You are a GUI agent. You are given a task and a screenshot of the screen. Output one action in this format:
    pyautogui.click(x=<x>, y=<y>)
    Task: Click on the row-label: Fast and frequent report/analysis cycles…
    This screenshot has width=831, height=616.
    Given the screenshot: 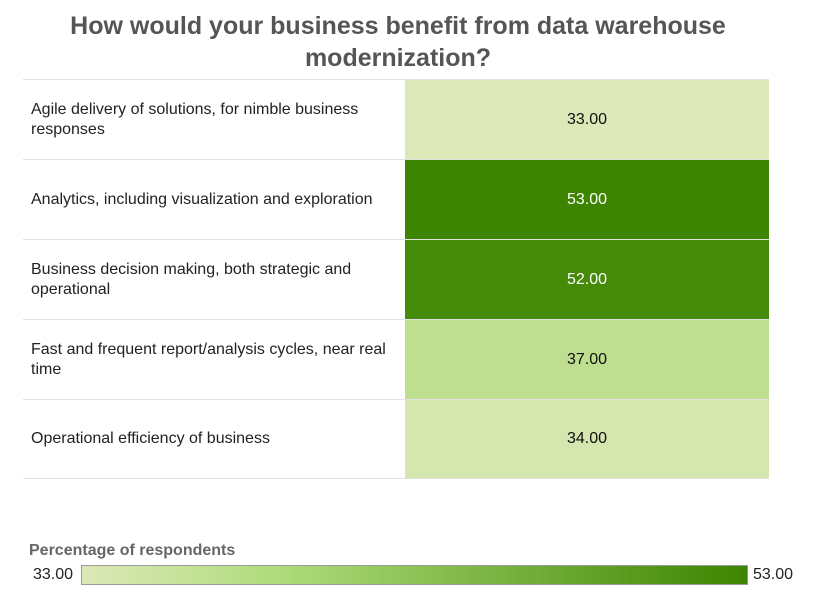 What is the action you would take?
    pyautogui.click(x=208, y=359)
    